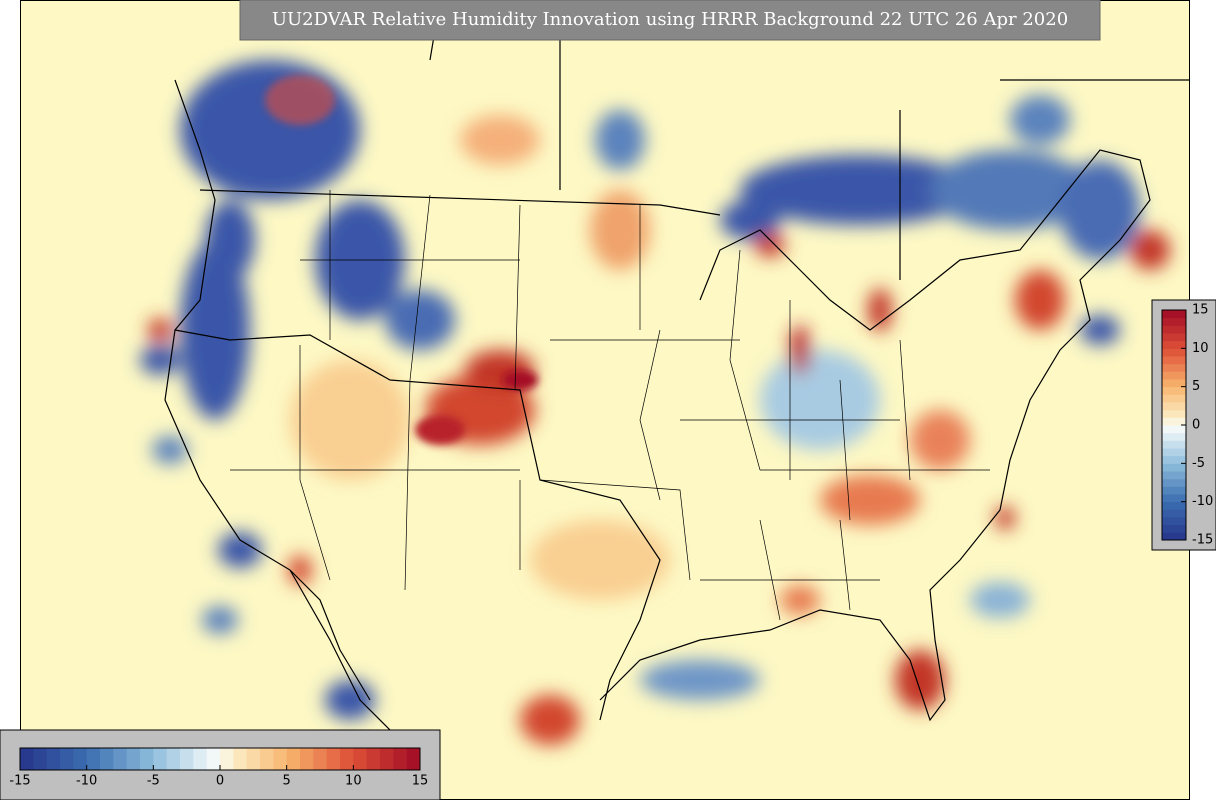 The height and width of the screenshot is (800, 1216). I want to click on title-box, so click(670, 20).